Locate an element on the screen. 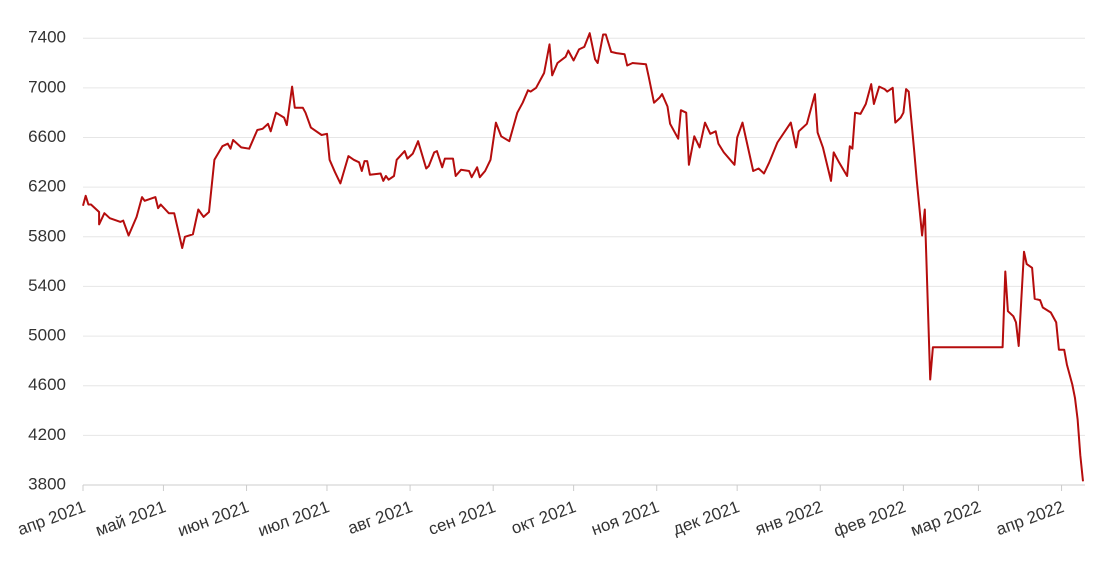 The height and width of the screenshot is (569, 1100). y-tick-label: 5400 is located at coordinates (47, 285).